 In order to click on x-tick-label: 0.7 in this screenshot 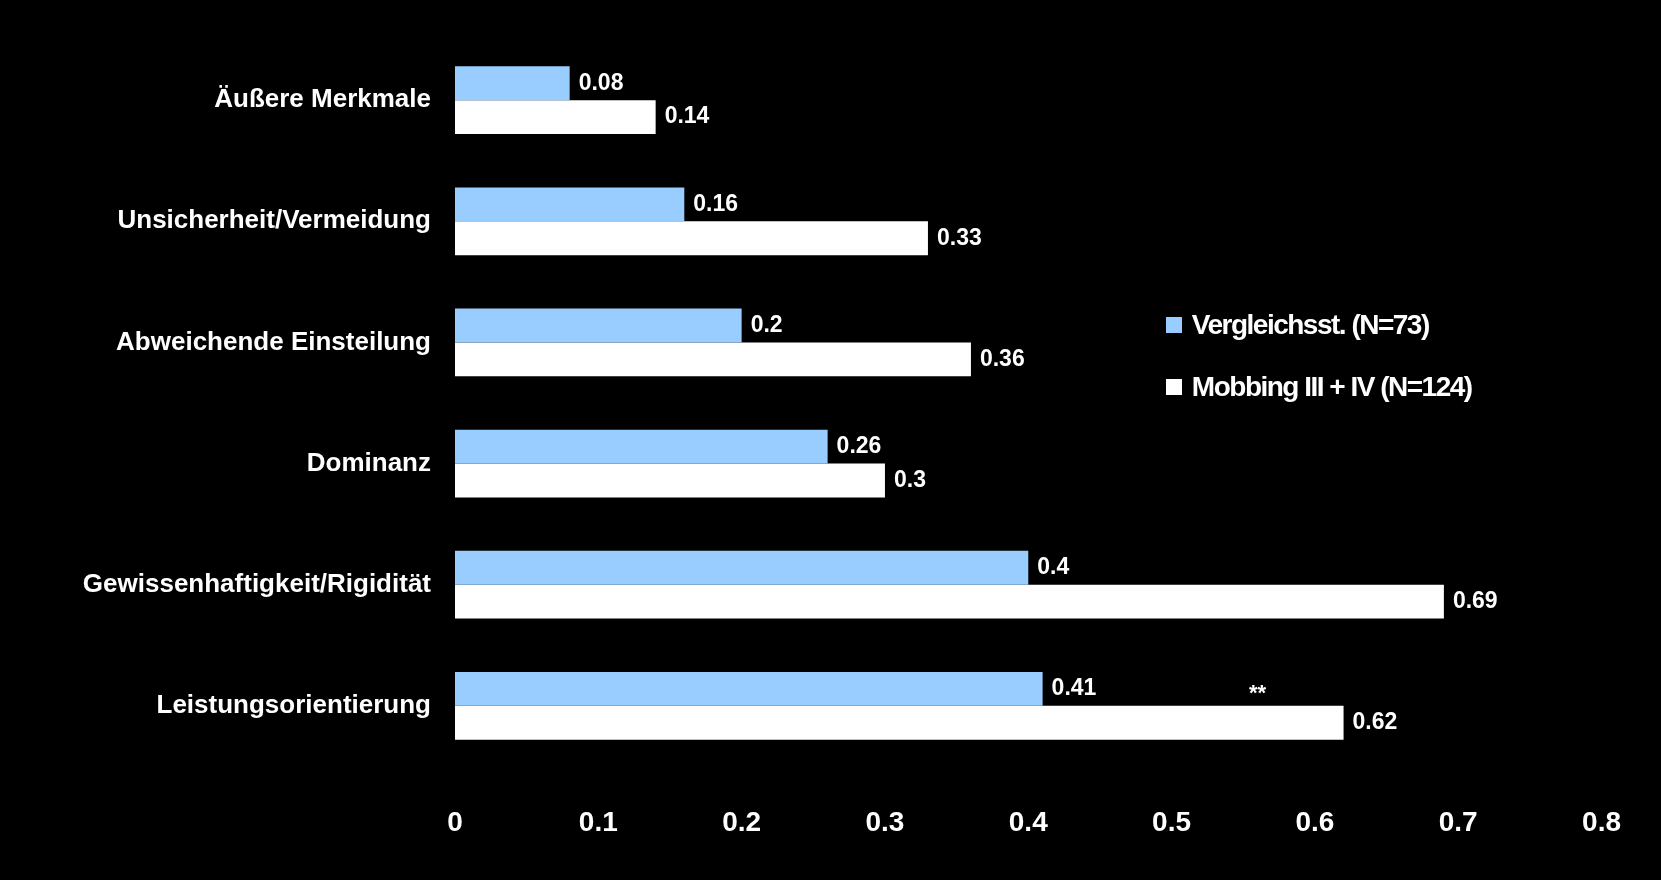, I will do `click(1458, 821)`.